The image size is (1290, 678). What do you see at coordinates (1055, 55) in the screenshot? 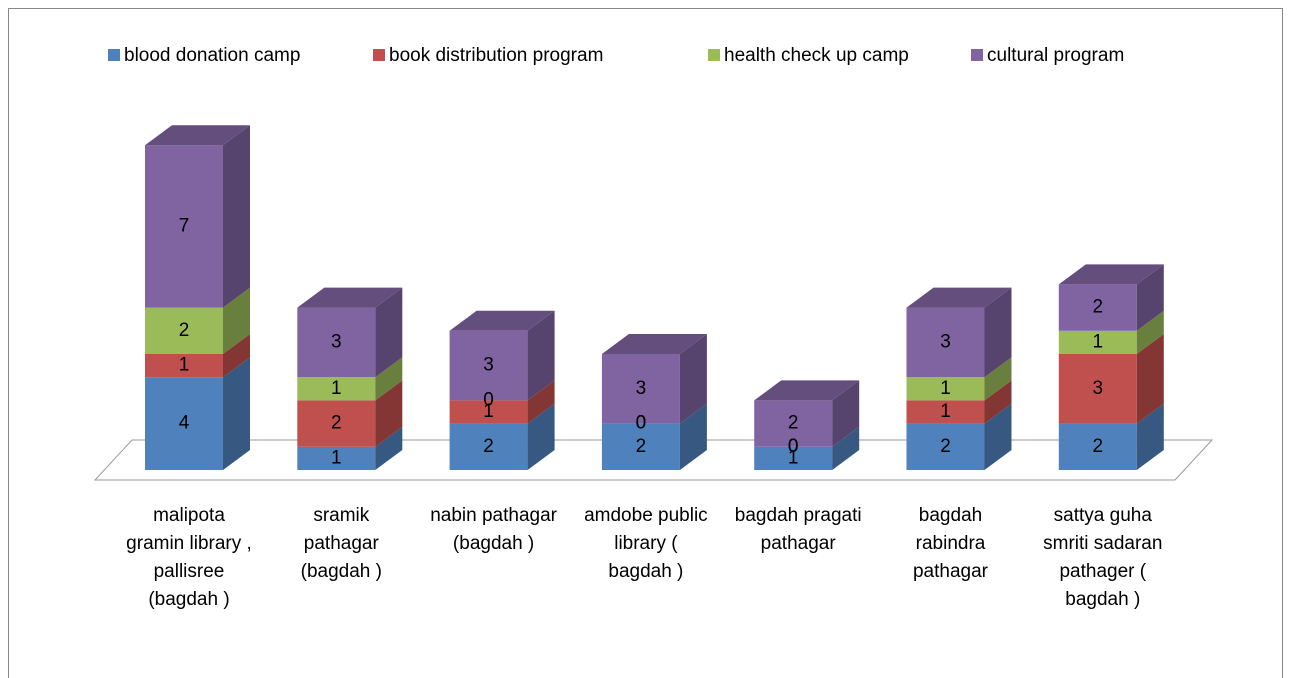
I see `legend-label: cultural program` at bounding box center [1055, 55].